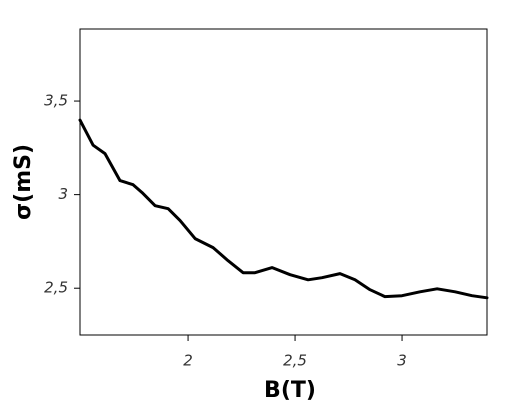 This screenshot has width=505, height=416. Describe the element at coordinates (295, 361) in the screenshot. I see `x-tick-label: 2,5` at that location.